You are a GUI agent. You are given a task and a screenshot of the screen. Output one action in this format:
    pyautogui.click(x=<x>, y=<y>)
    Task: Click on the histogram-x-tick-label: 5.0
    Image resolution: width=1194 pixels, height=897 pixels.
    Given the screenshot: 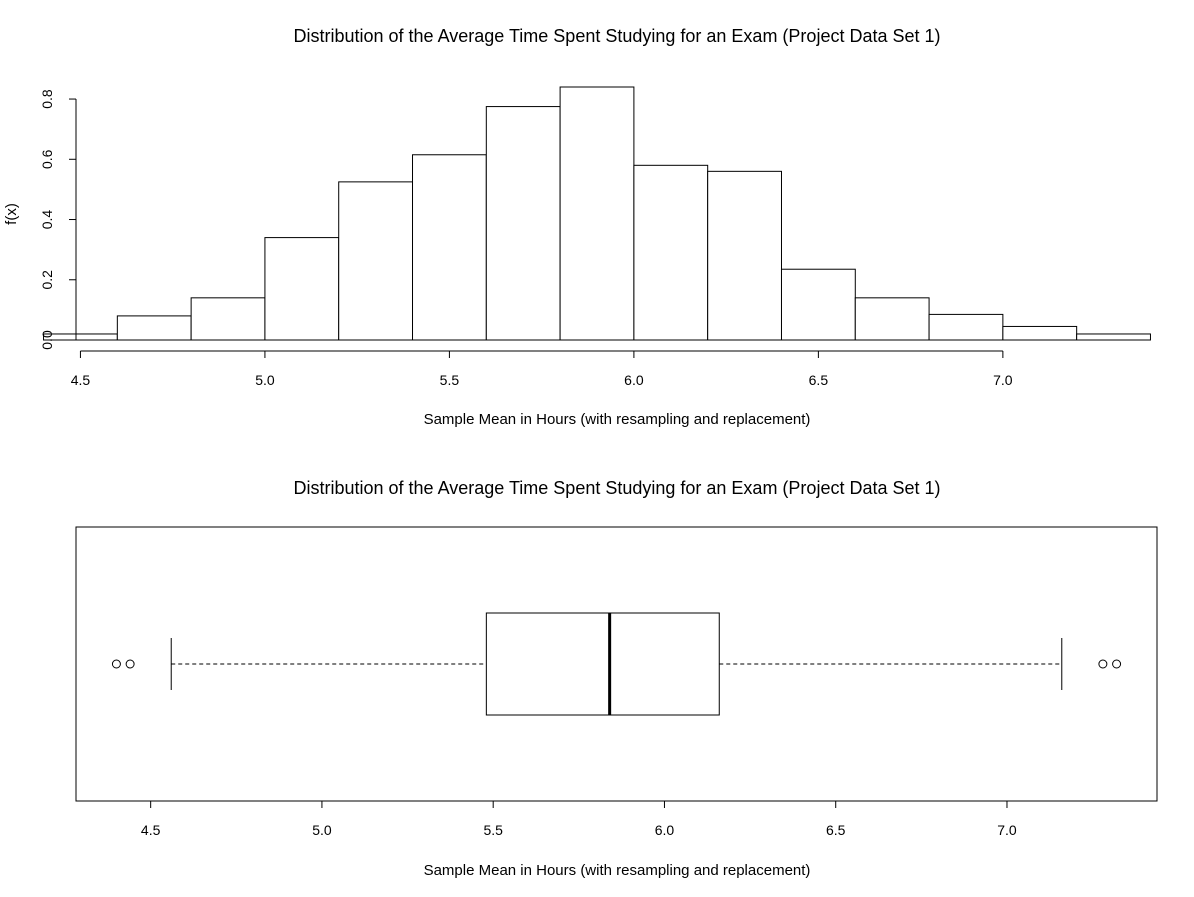 What is the action you would take?
    pyautogui.click(x=265, y=380)
    